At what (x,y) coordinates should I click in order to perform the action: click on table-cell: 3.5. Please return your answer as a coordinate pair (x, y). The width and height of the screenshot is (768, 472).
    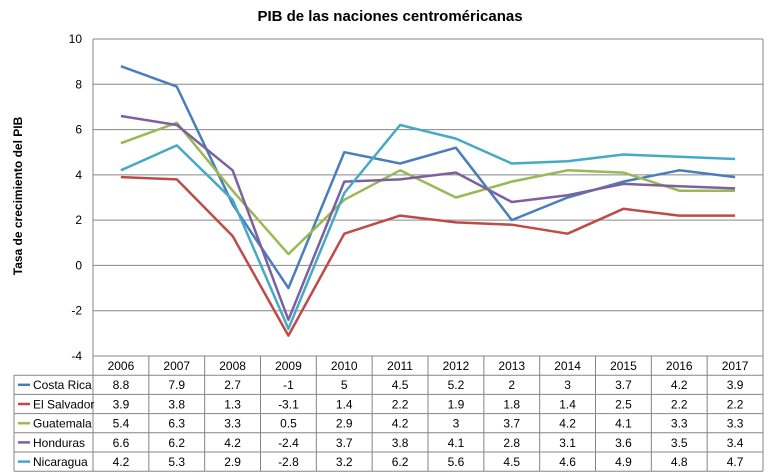
    Looking at the image, I should click on (679, 443).